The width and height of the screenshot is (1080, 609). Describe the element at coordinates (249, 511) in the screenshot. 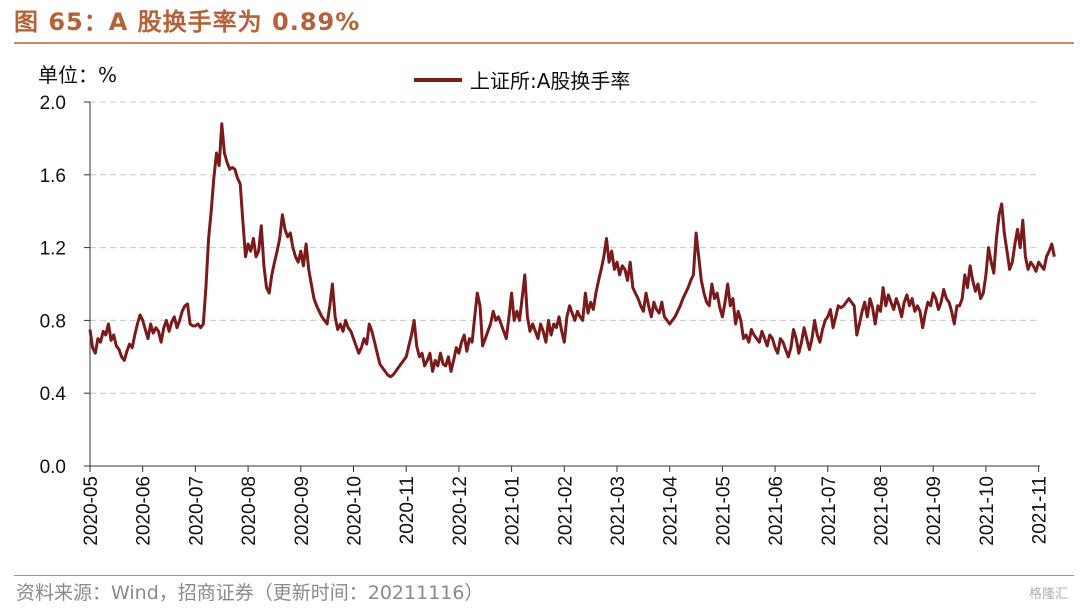

I see `x-tick-label: 2020-08` at that location.